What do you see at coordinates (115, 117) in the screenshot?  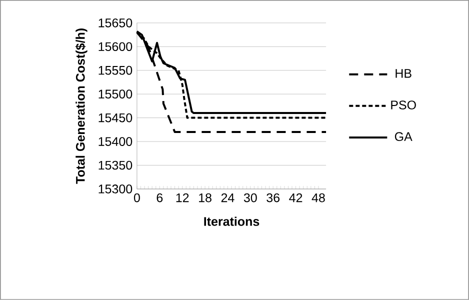 I see `y-tick-label: 15450` at bounding box center [115, 117].